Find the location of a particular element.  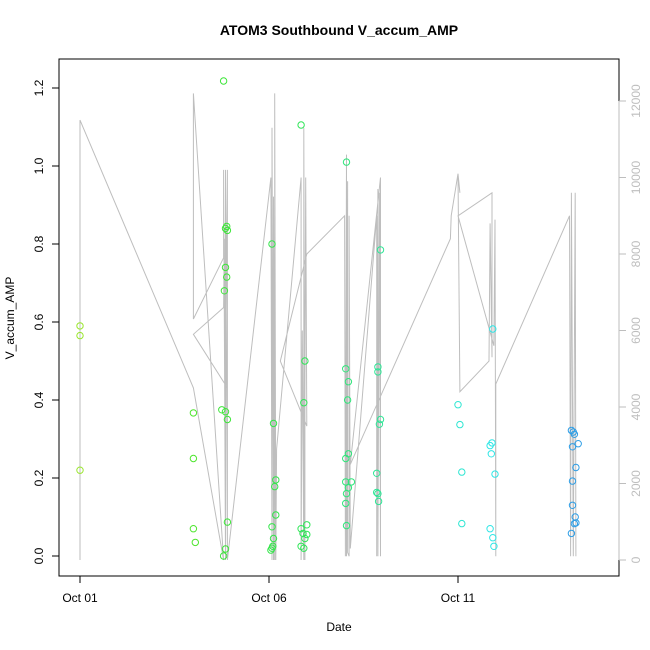

y2-tick-label: 2000 is located at coordinates (636, 483).